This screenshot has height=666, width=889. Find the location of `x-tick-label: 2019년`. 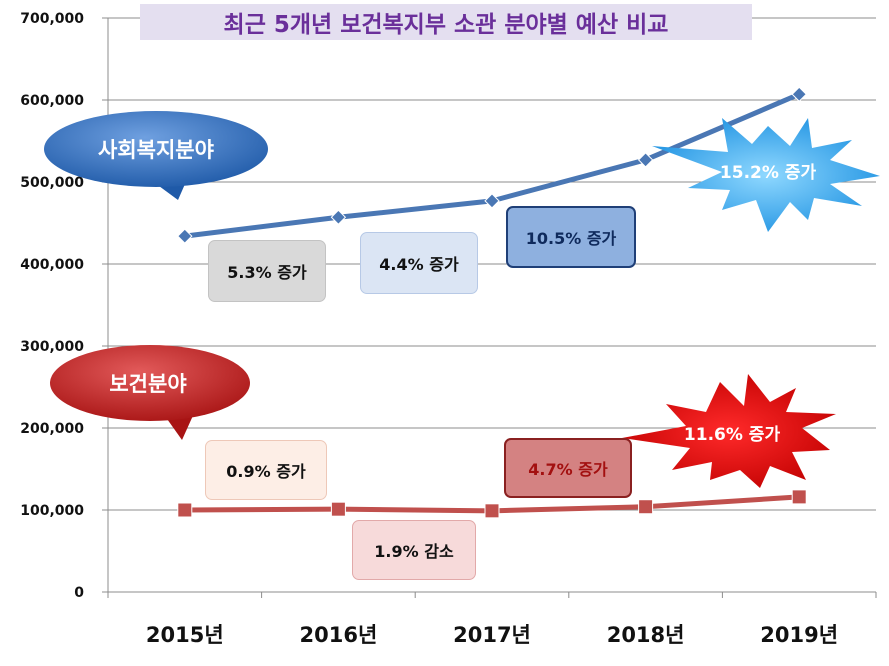

x-tick-label: 2019년 is located at coordinates (799, 635).